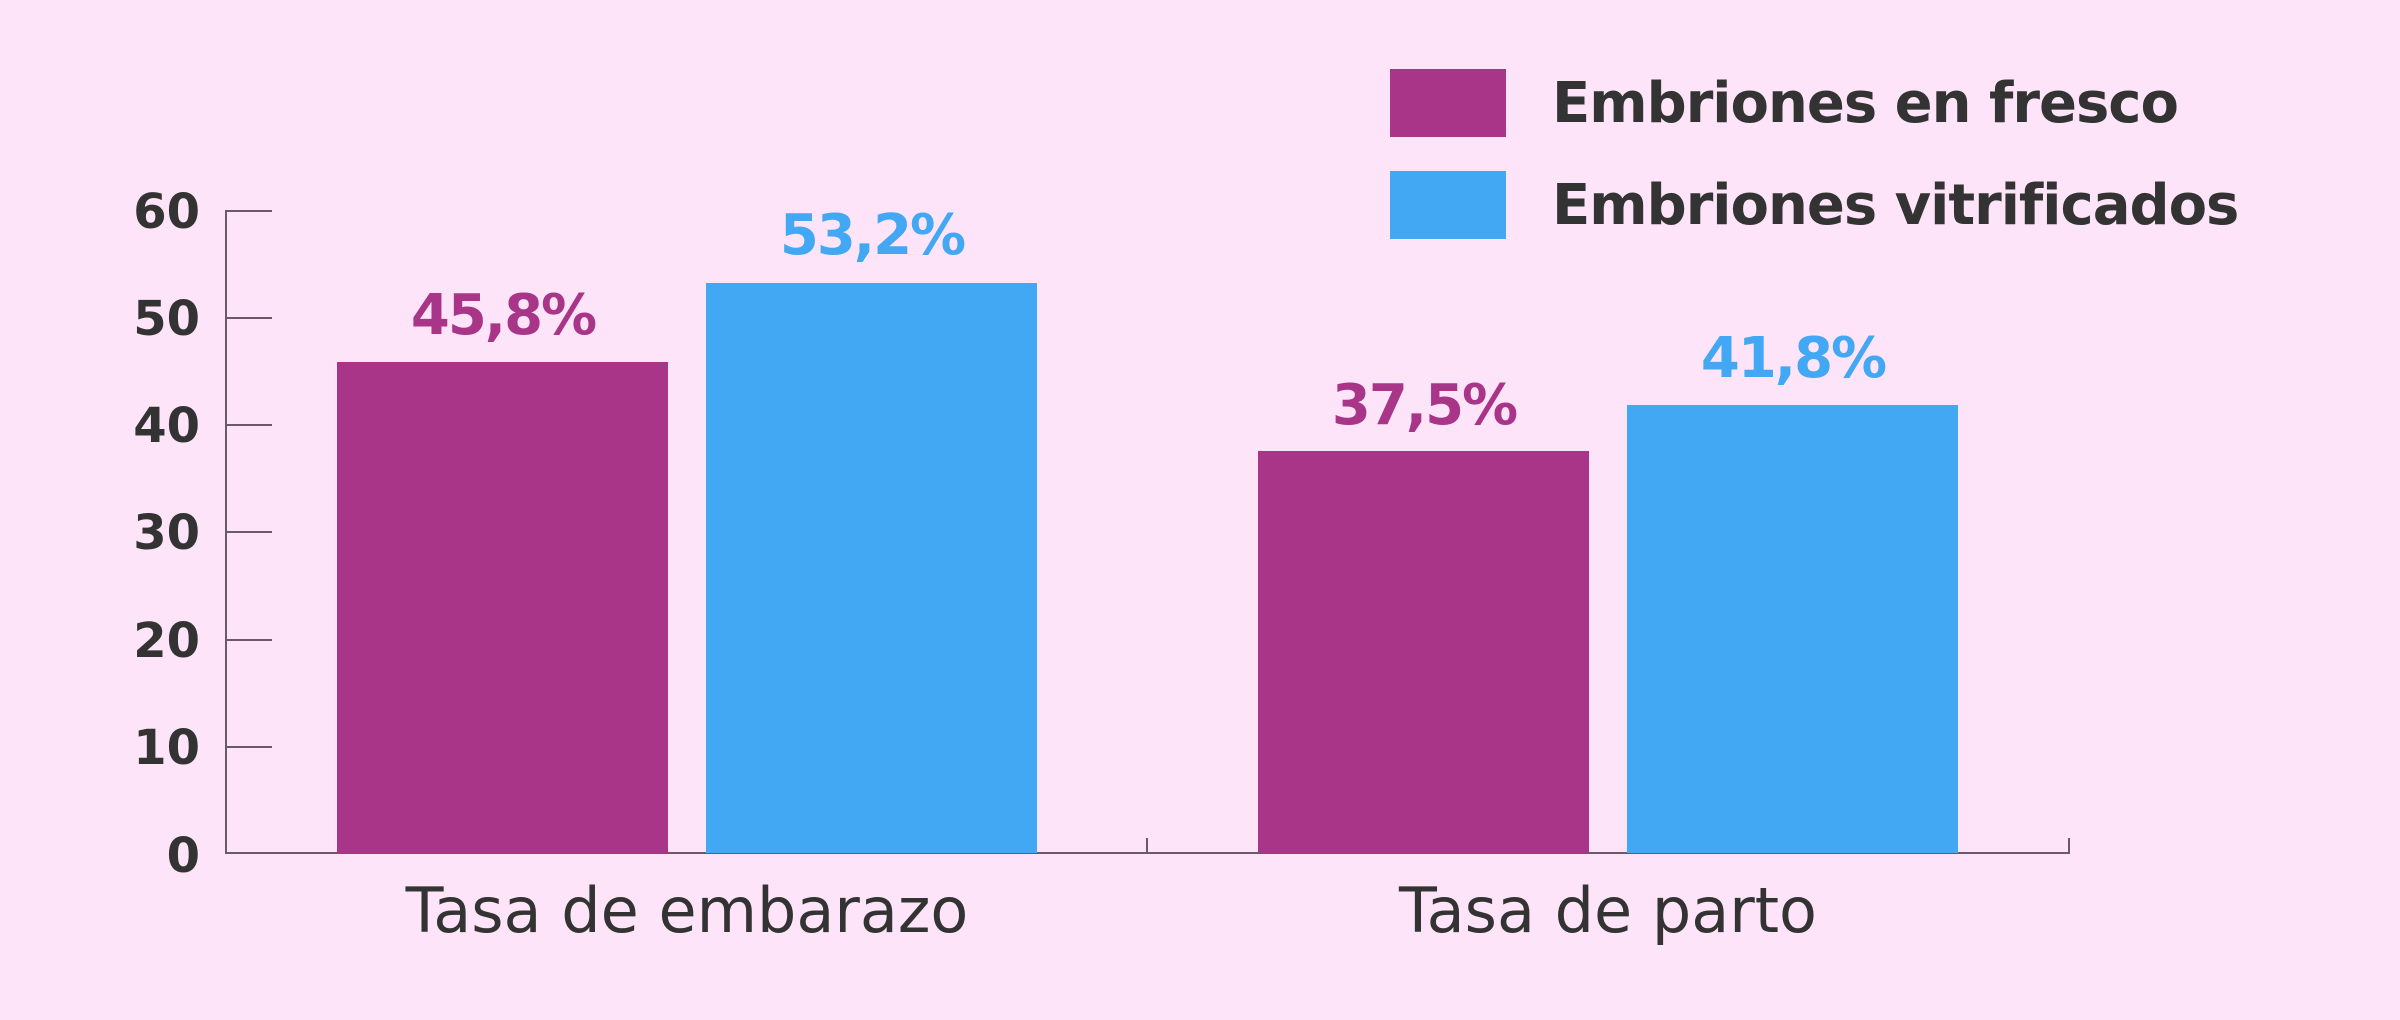  I want to click on bar-fresh-embarazo, so click(502, 607).